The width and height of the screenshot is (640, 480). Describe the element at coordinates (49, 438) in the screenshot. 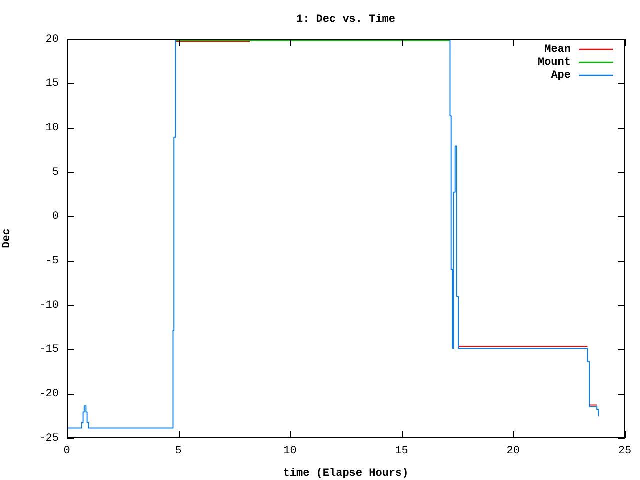

I see `y-tick-label: -25` at that location.